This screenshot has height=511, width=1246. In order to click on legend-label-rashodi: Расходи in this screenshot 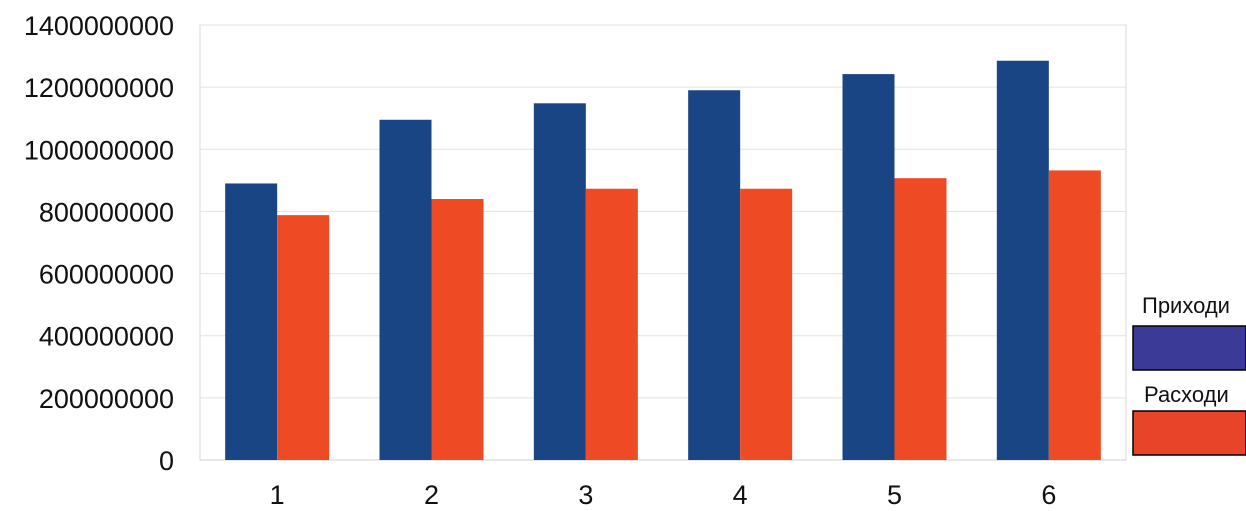, I will do `click(1186, 394)`.